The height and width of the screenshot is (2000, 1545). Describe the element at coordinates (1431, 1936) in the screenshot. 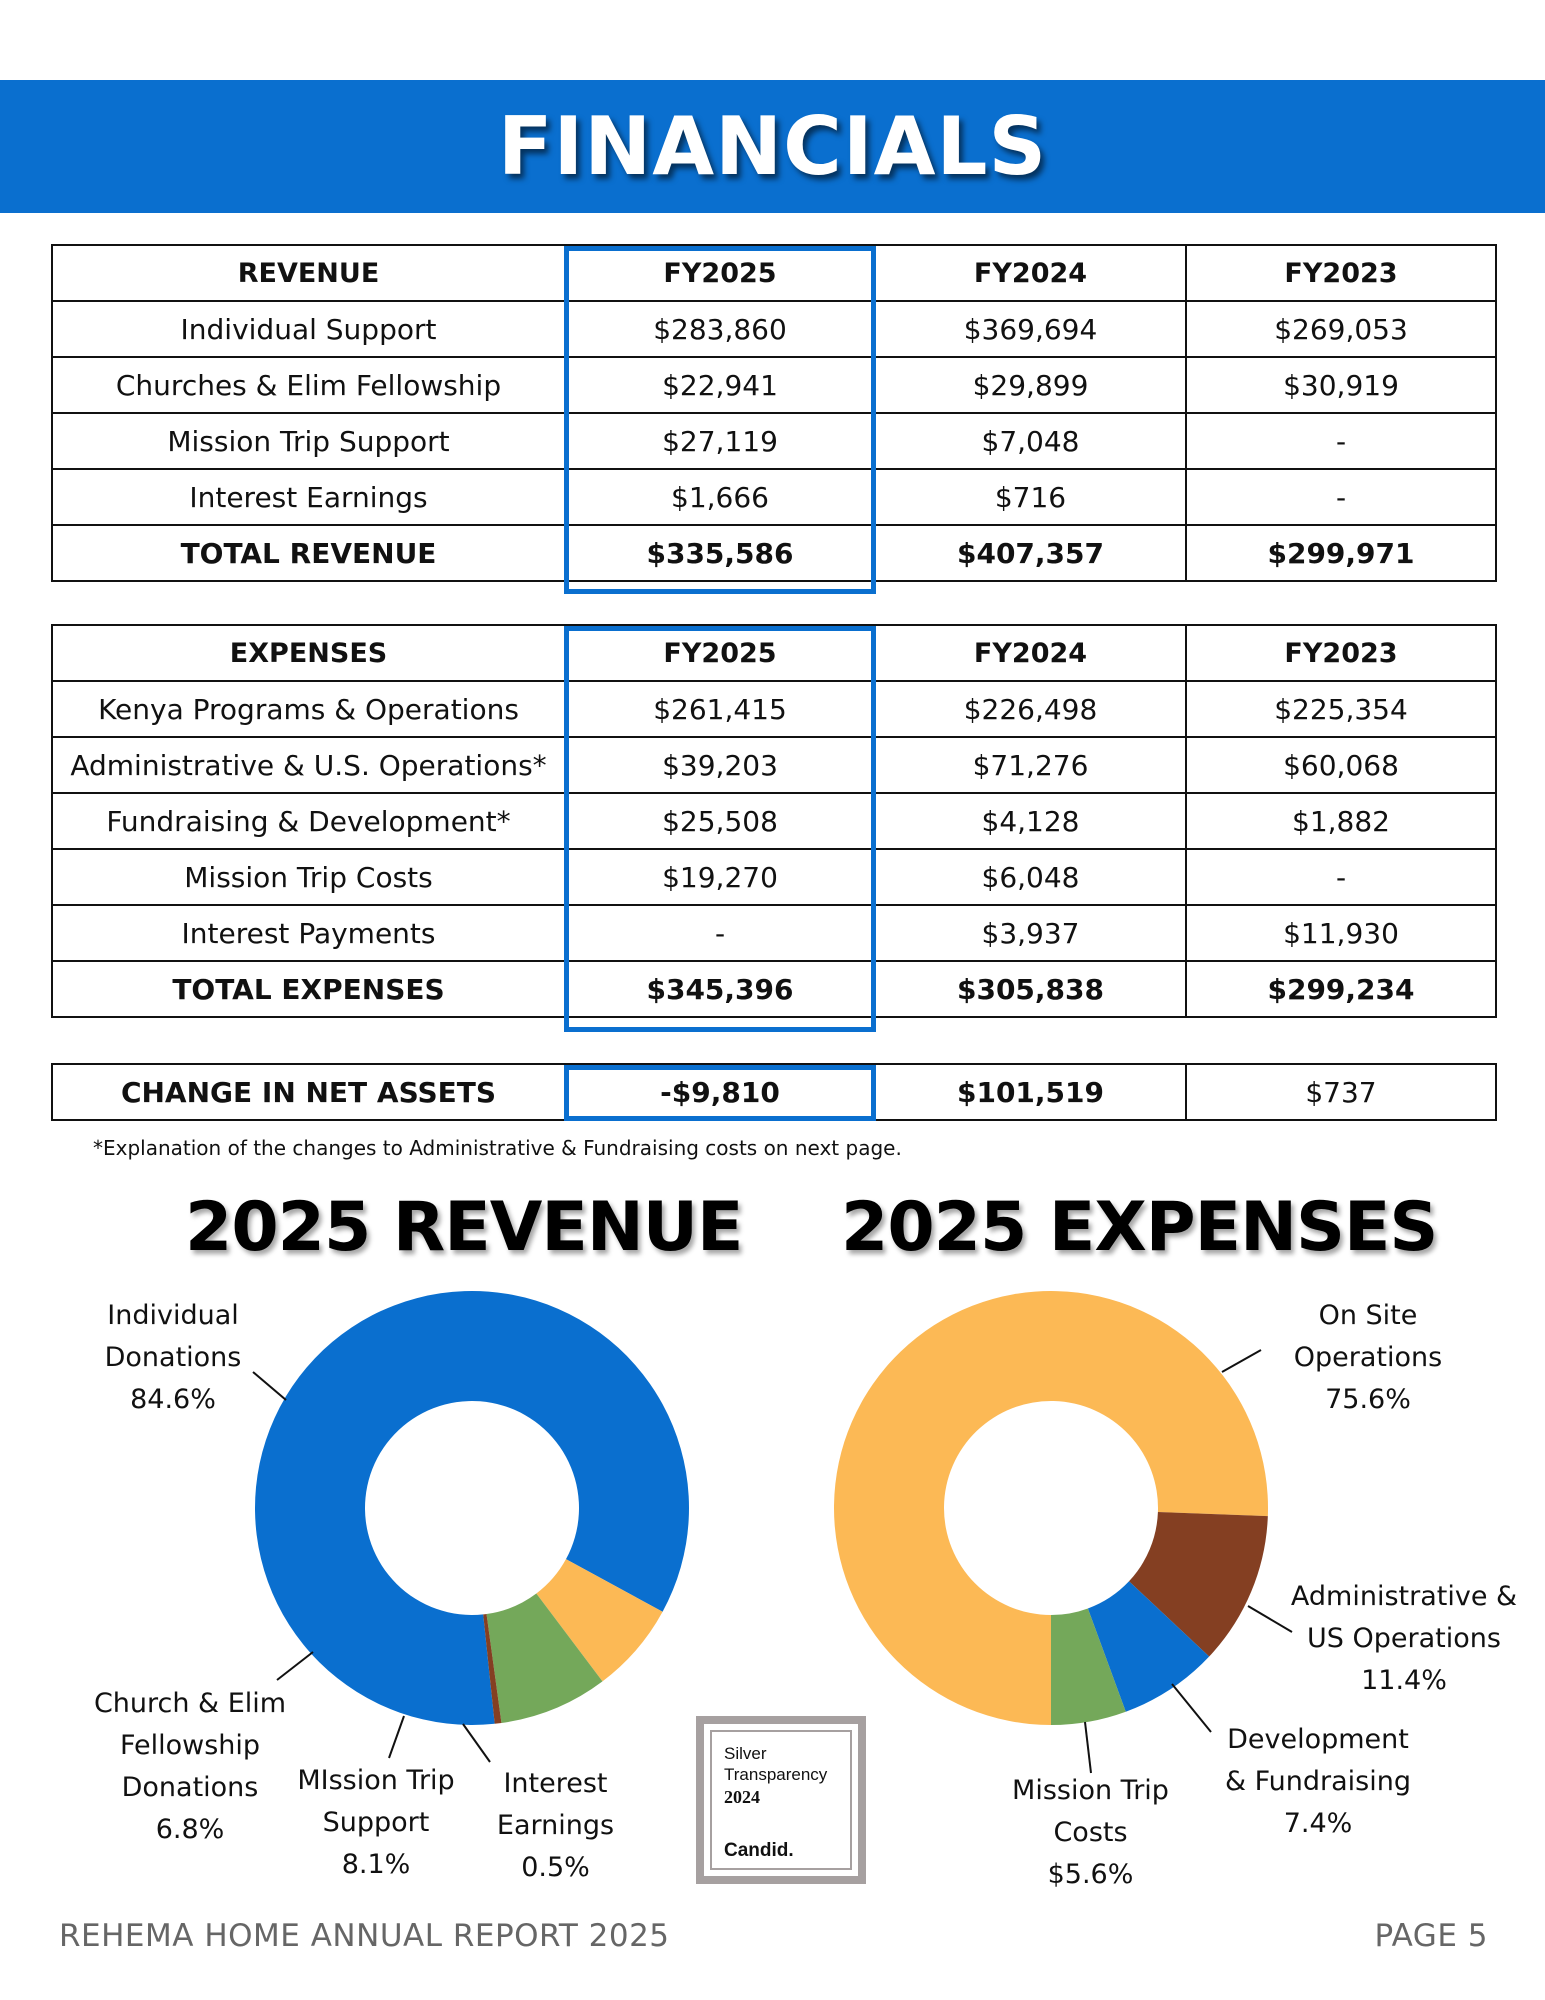

I see `footer-page-number: PAGE 5` at that location.